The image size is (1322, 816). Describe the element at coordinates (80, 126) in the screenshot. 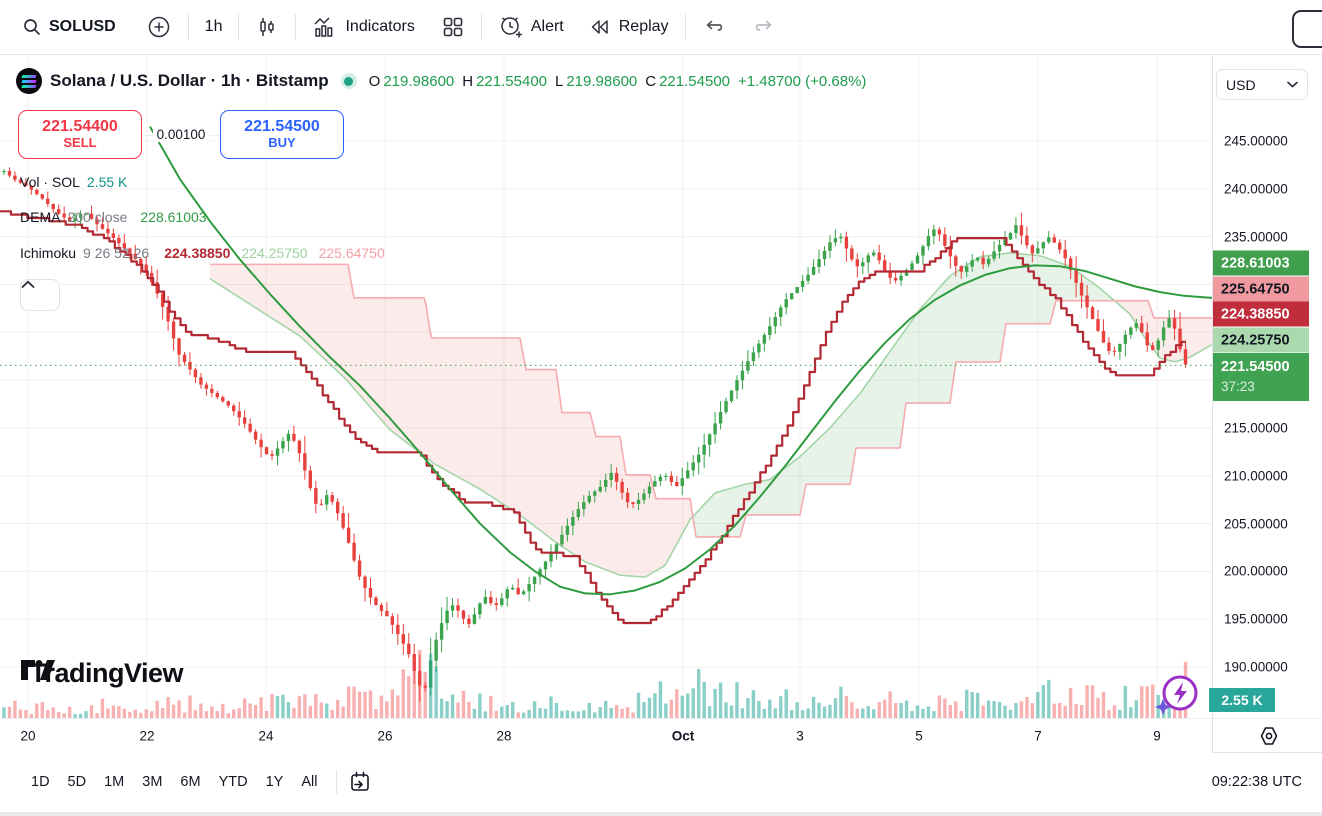

I see `sell-price: 221.54400` at that location.